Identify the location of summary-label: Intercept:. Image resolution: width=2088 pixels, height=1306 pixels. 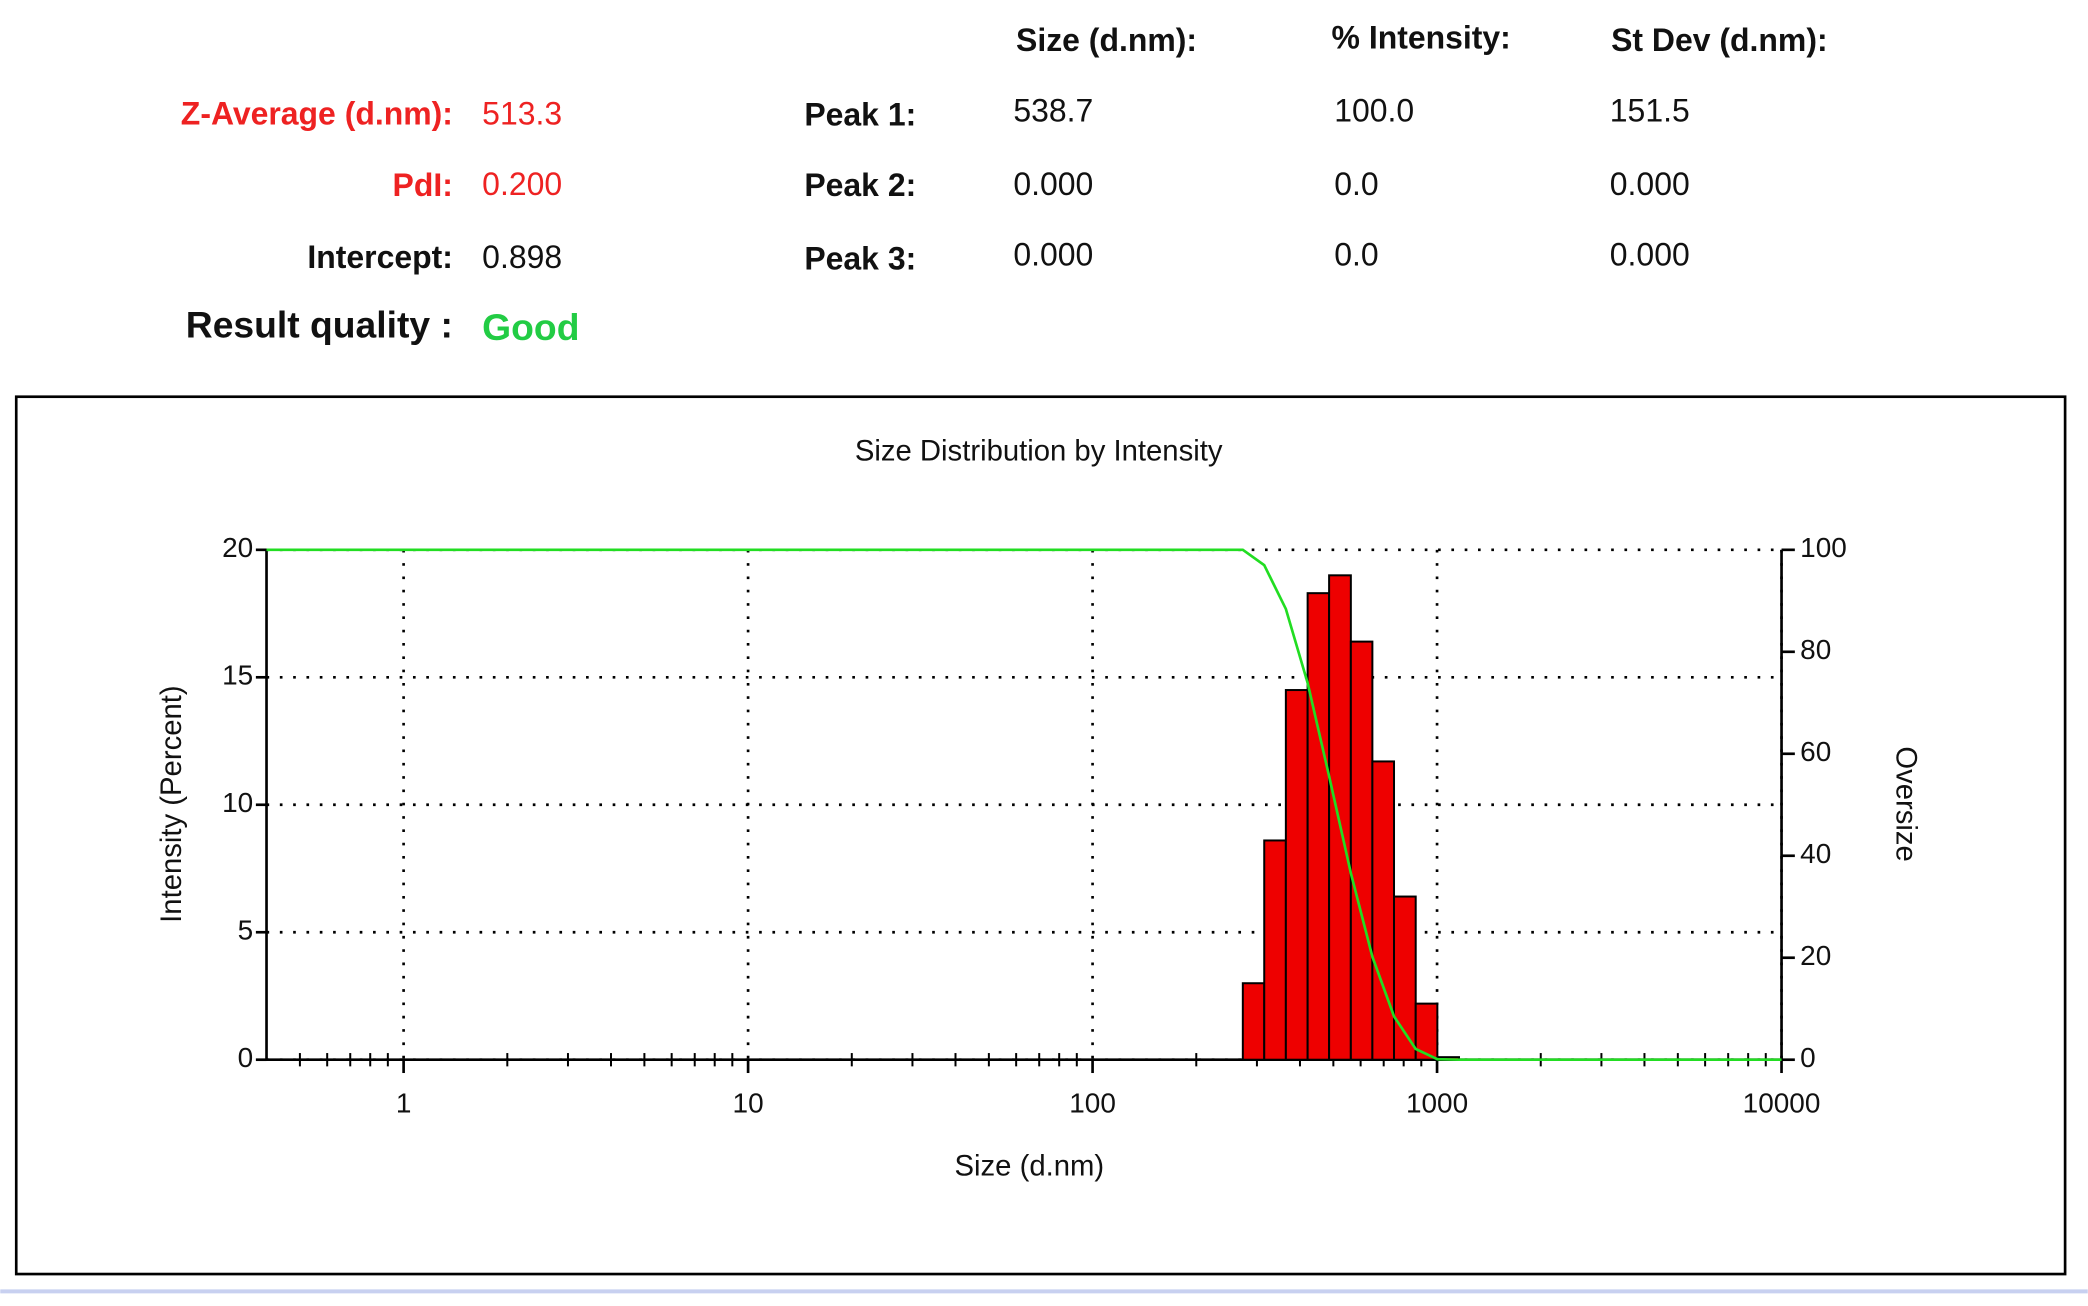
(380, 257).